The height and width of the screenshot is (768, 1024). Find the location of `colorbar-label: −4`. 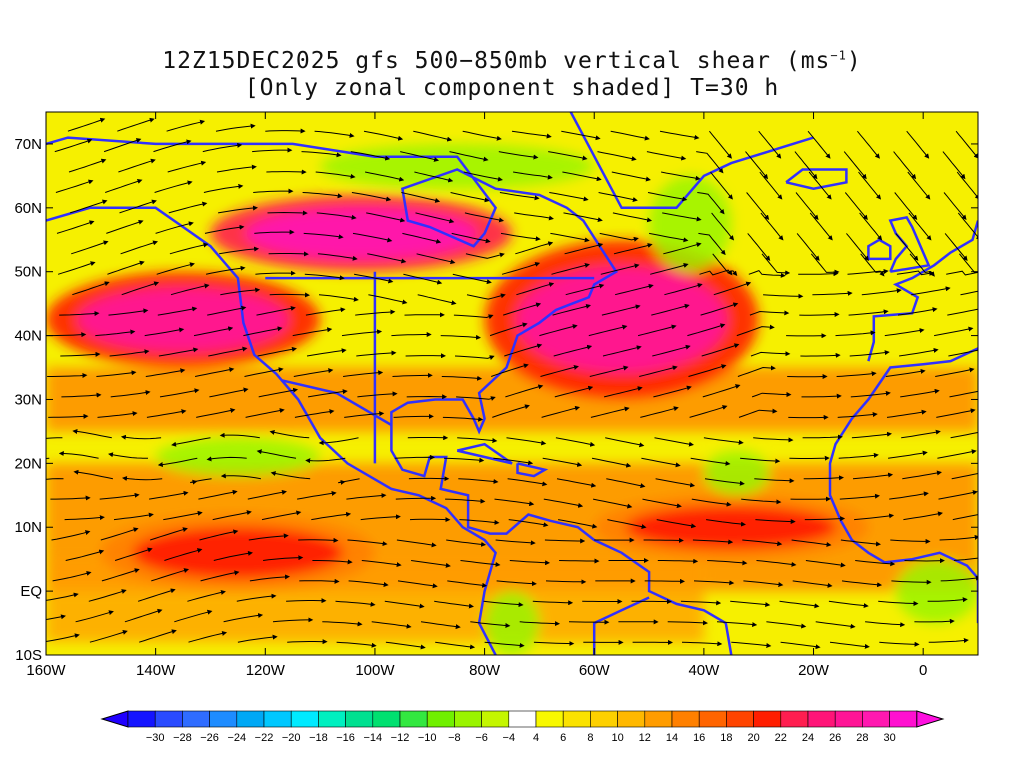

colorbar-label: −4 is located at coordinates (509, 738).